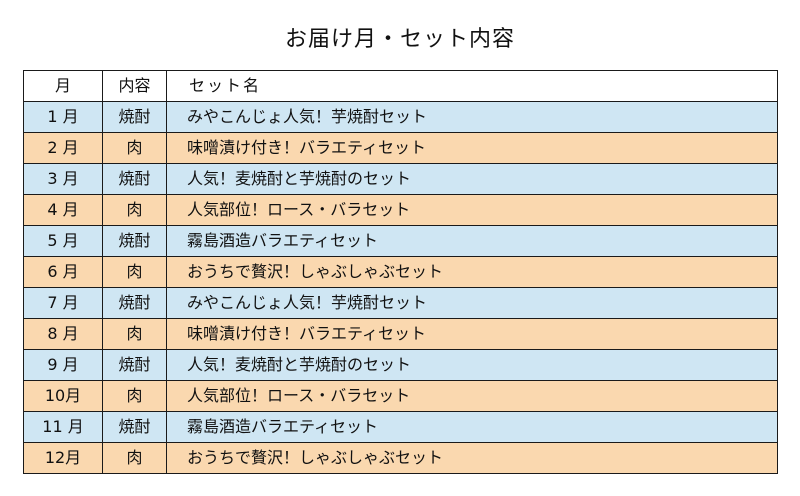  Describe the element at coordinates (63, 334) in the screenshot. I see `row-month: 8 月` at that location.